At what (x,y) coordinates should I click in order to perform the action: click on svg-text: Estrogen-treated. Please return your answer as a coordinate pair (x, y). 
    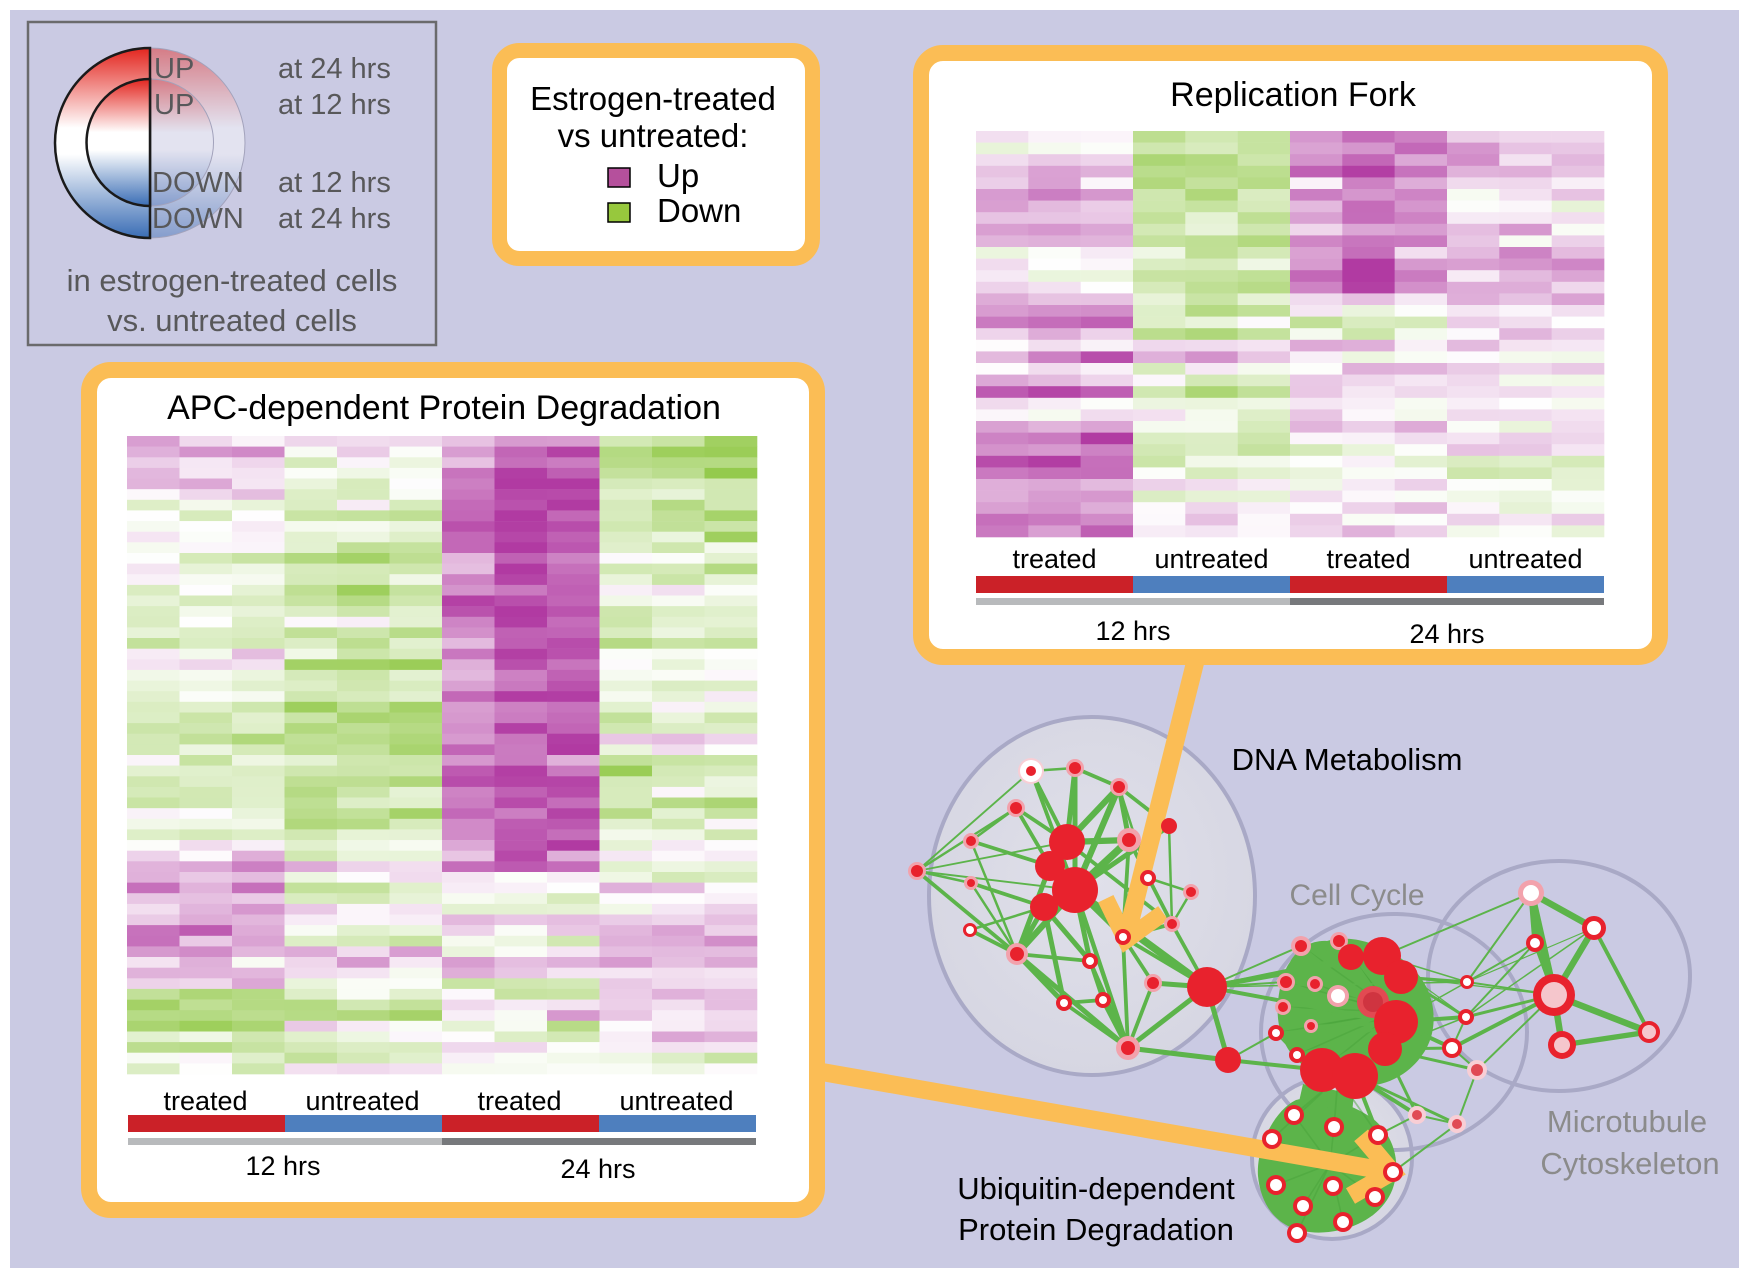
    Looking at the image, I should click on (653, 98).